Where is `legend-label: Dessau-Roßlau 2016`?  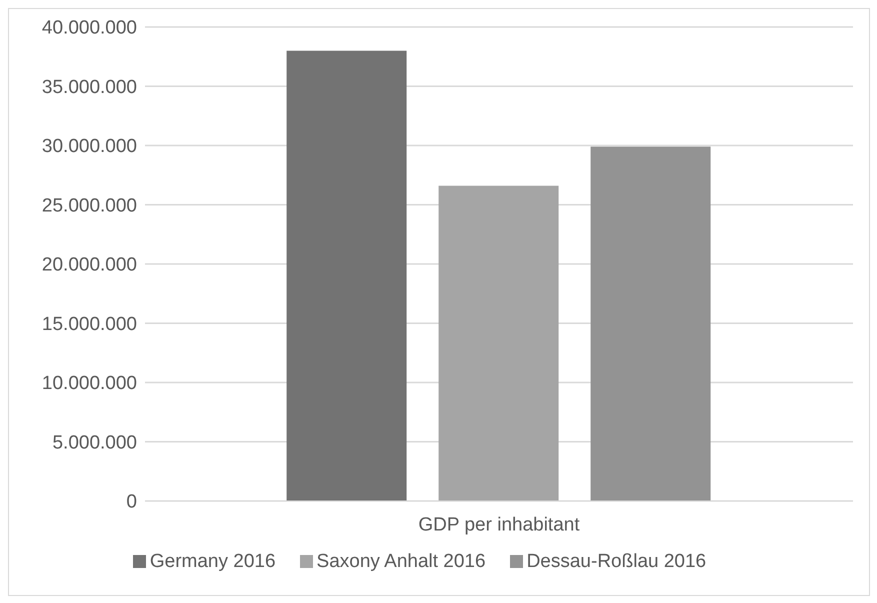
legend-label: Dessau-Roßlau 2016 is located at coordinates (616, 561).